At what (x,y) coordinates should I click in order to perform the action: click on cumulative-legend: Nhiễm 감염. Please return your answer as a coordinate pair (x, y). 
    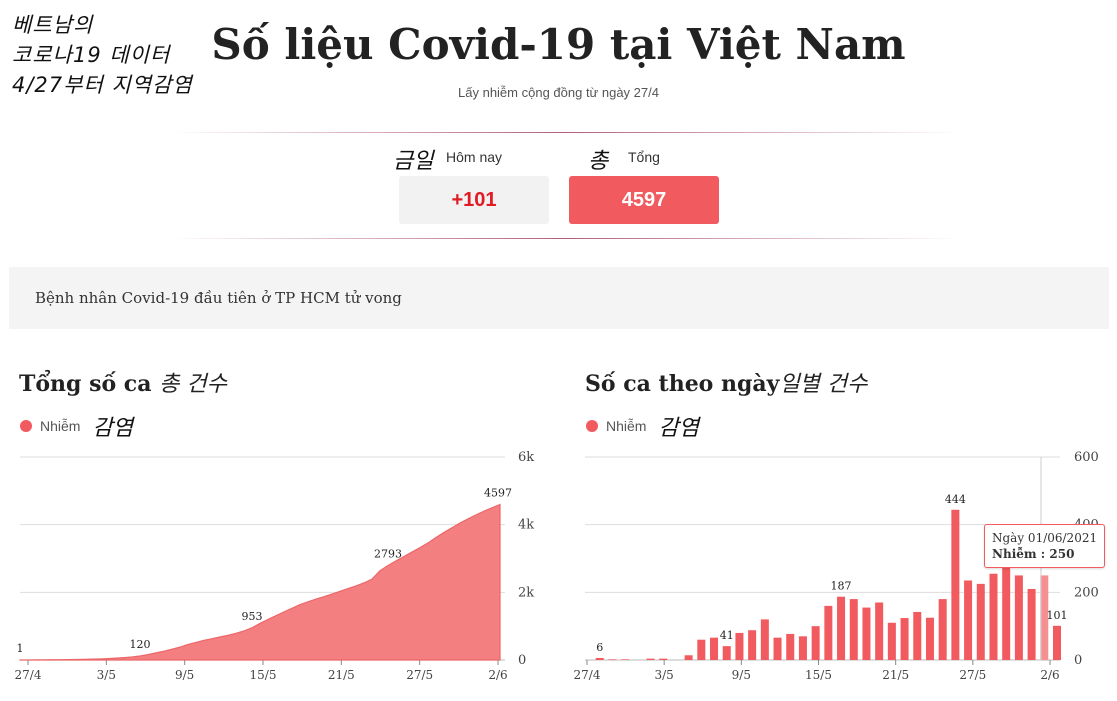
    Looking at the image, I should click on (76, 426).